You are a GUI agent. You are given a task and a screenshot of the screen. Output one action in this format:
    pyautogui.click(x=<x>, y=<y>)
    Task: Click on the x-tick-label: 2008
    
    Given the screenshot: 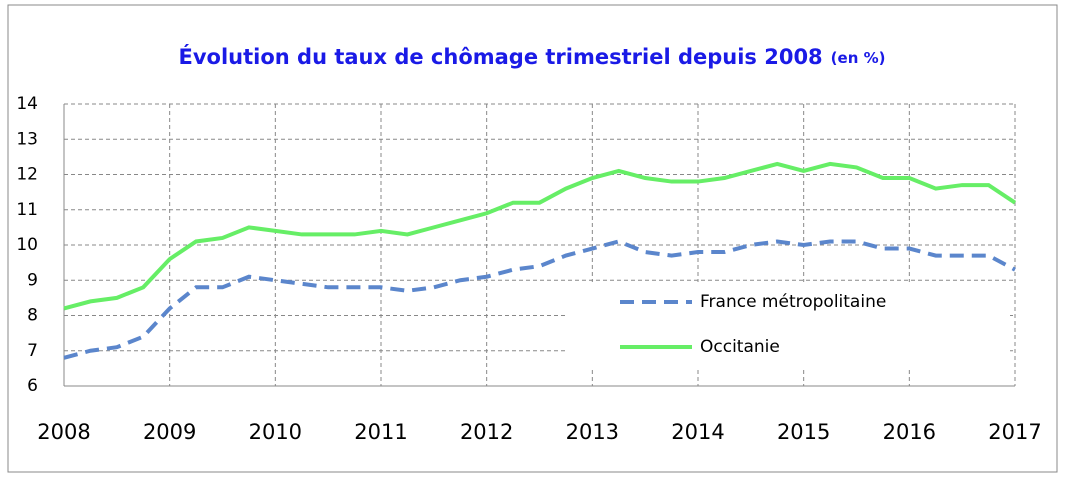 What is the action you would take?
    pyautogui.click(x=63, y=432)
    